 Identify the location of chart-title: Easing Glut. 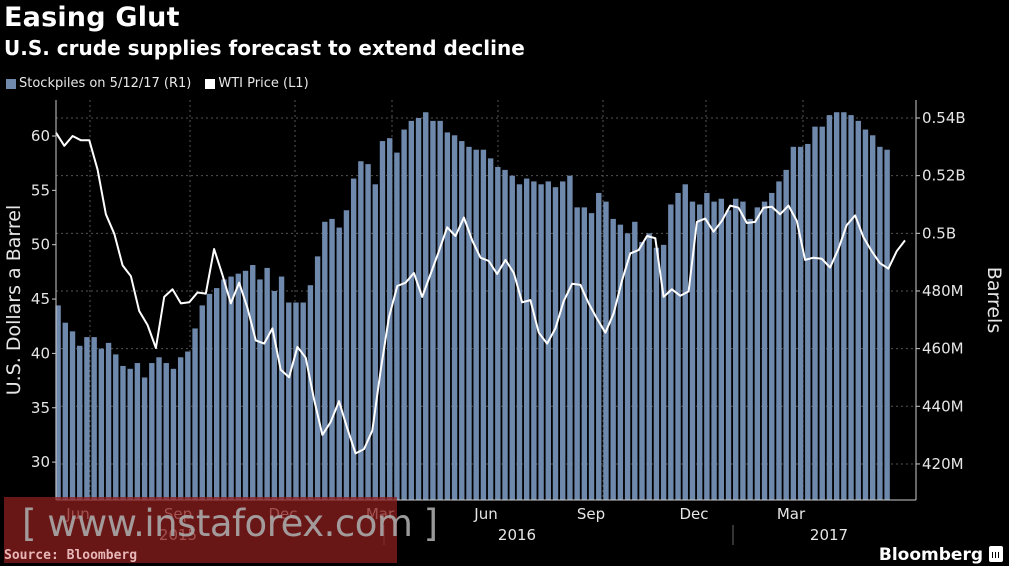
(92, 17).